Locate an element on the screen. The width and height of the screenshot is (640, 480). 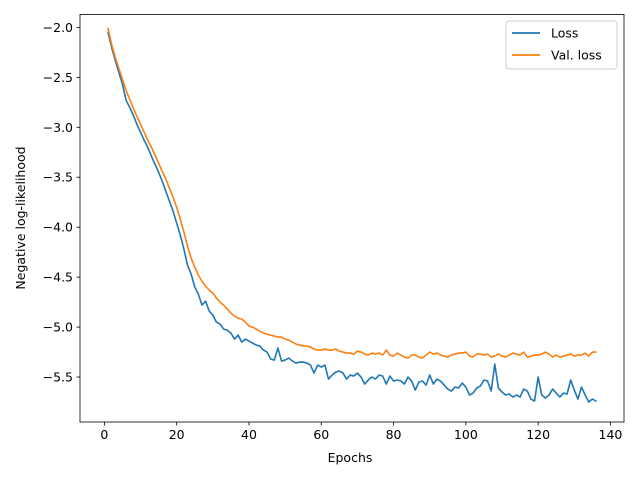
x-tick-label: 0 is located at coordinates (104, 434).